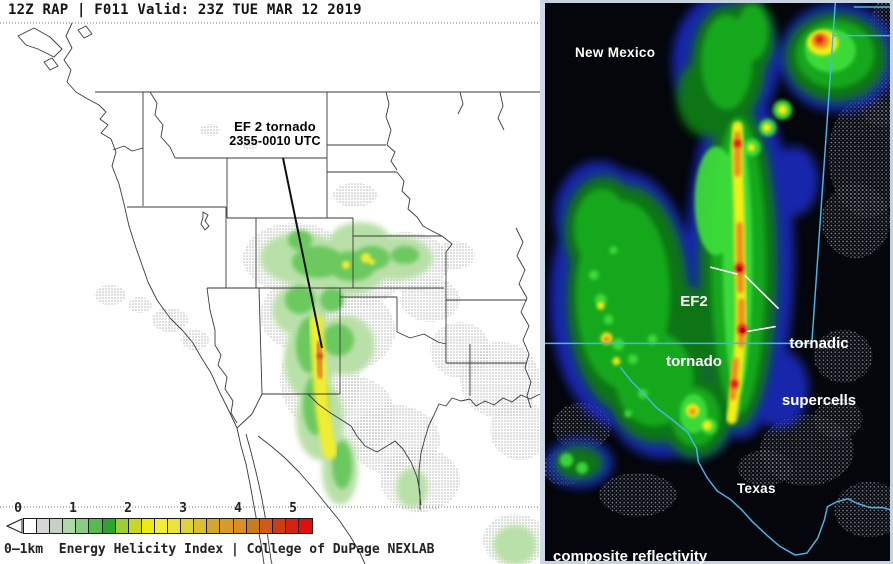 The height and width of the screenshot is (564, 893). I want to click on supercells-annotation-line1: tornadic, so click(819, 343).